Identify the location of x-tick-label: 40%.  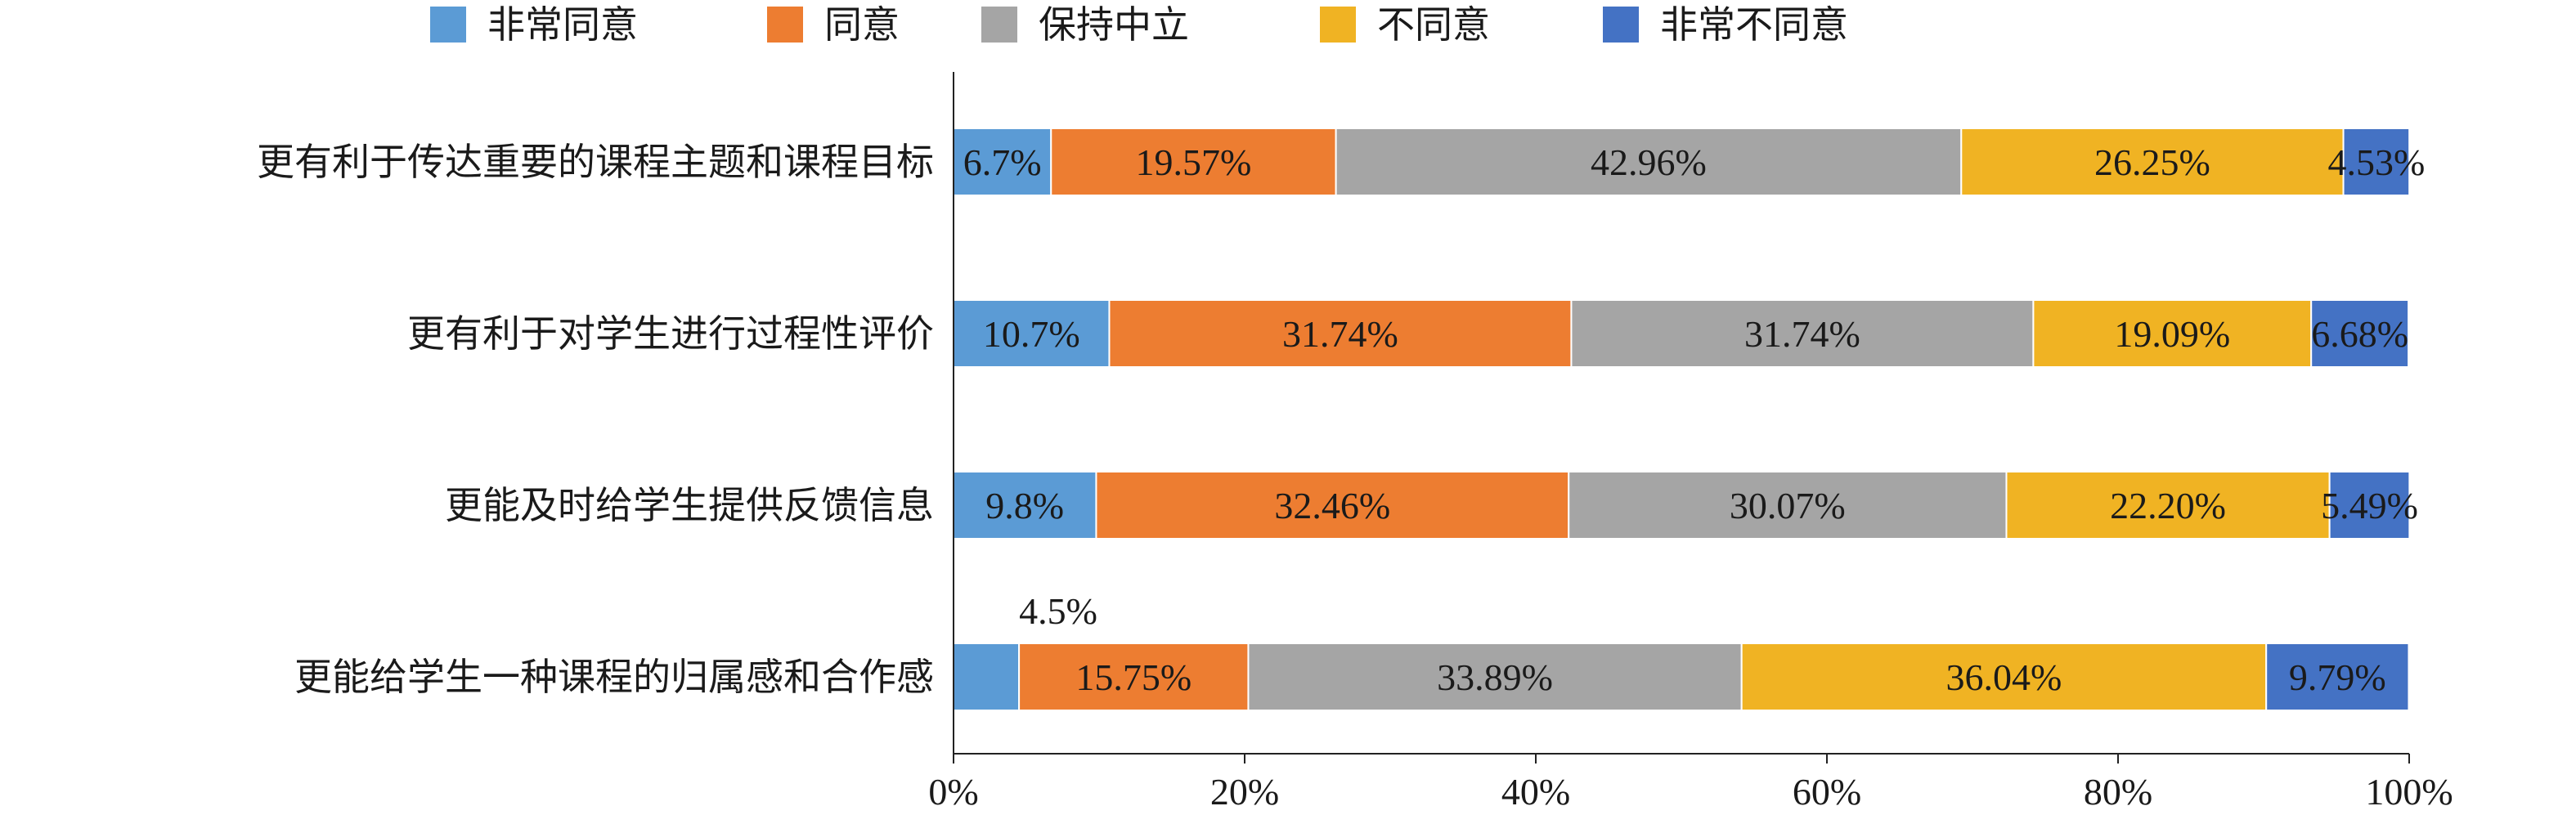
(1535, 792).